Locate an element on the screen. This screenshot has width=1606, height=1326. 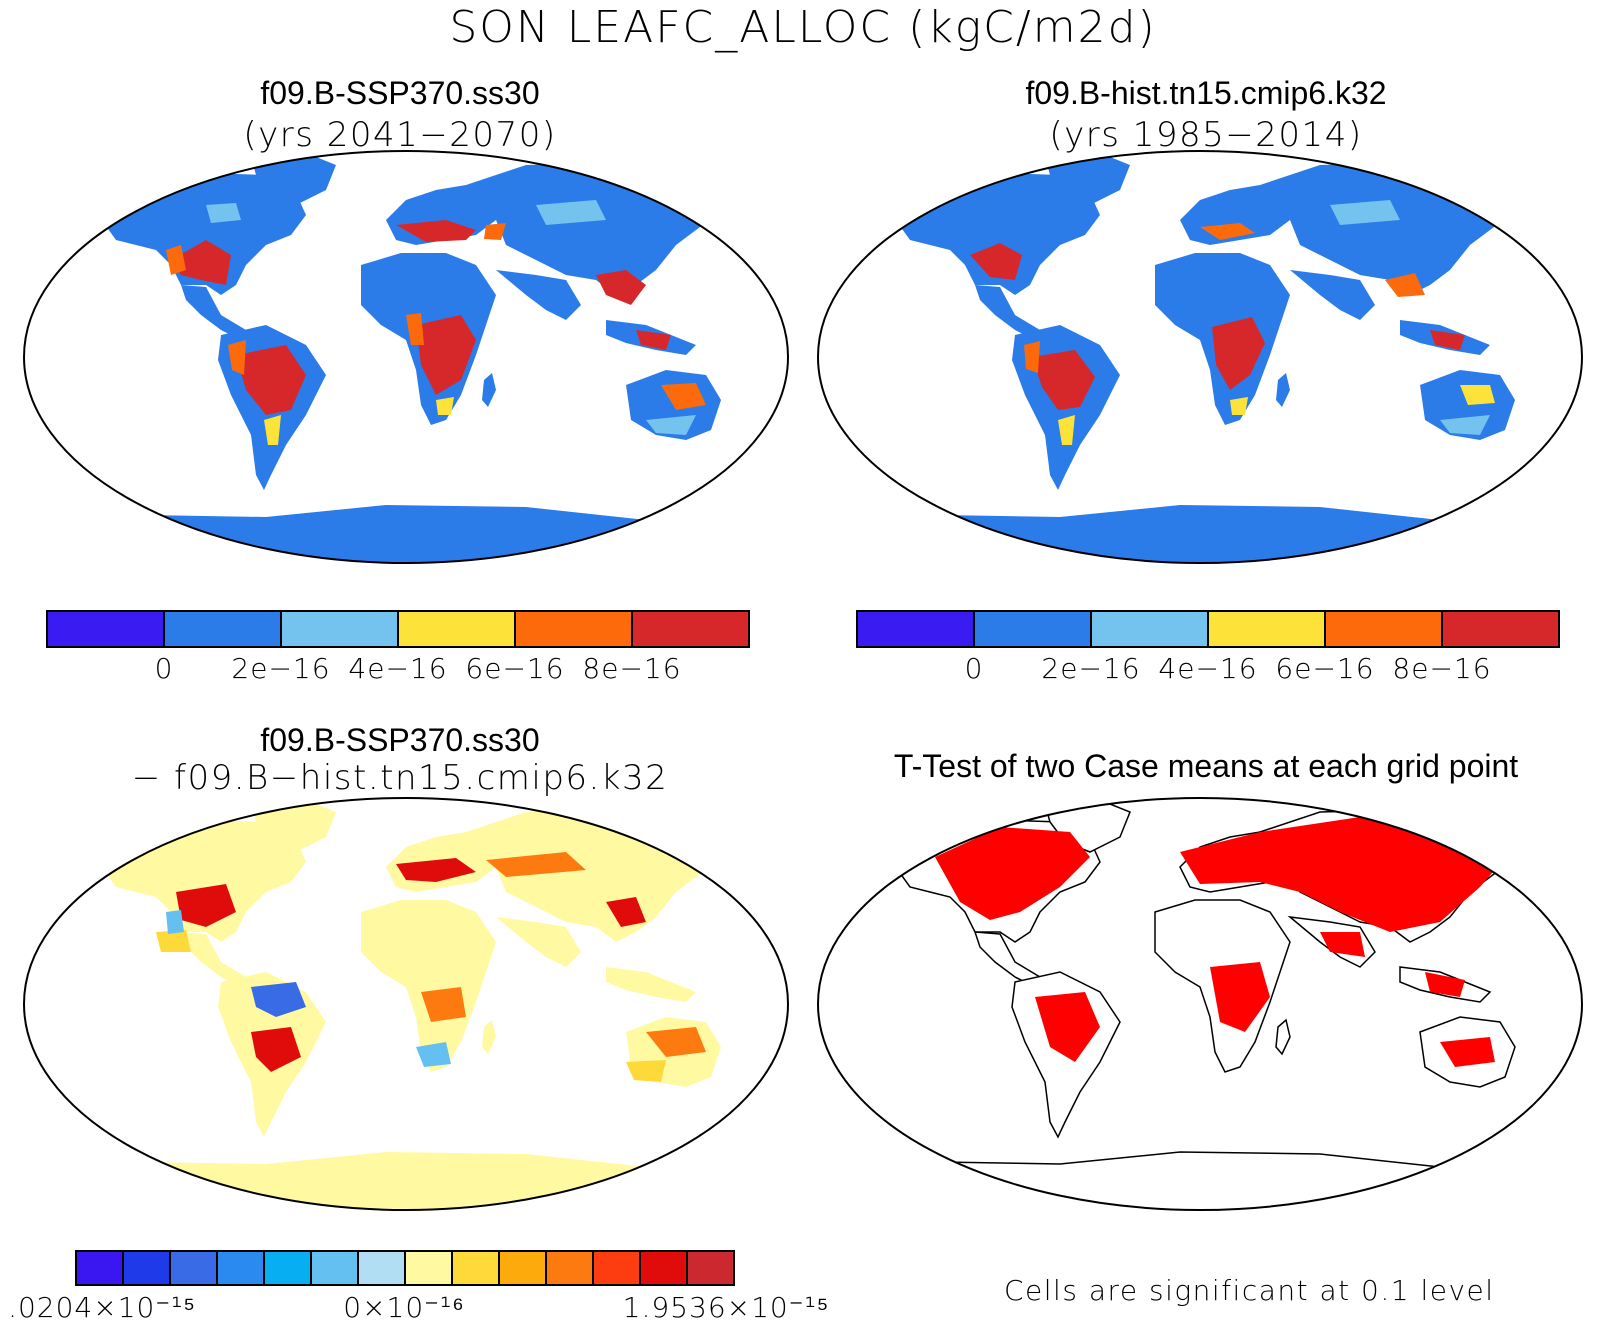
map-bottom-right is located at coordinates (1200, 1004).